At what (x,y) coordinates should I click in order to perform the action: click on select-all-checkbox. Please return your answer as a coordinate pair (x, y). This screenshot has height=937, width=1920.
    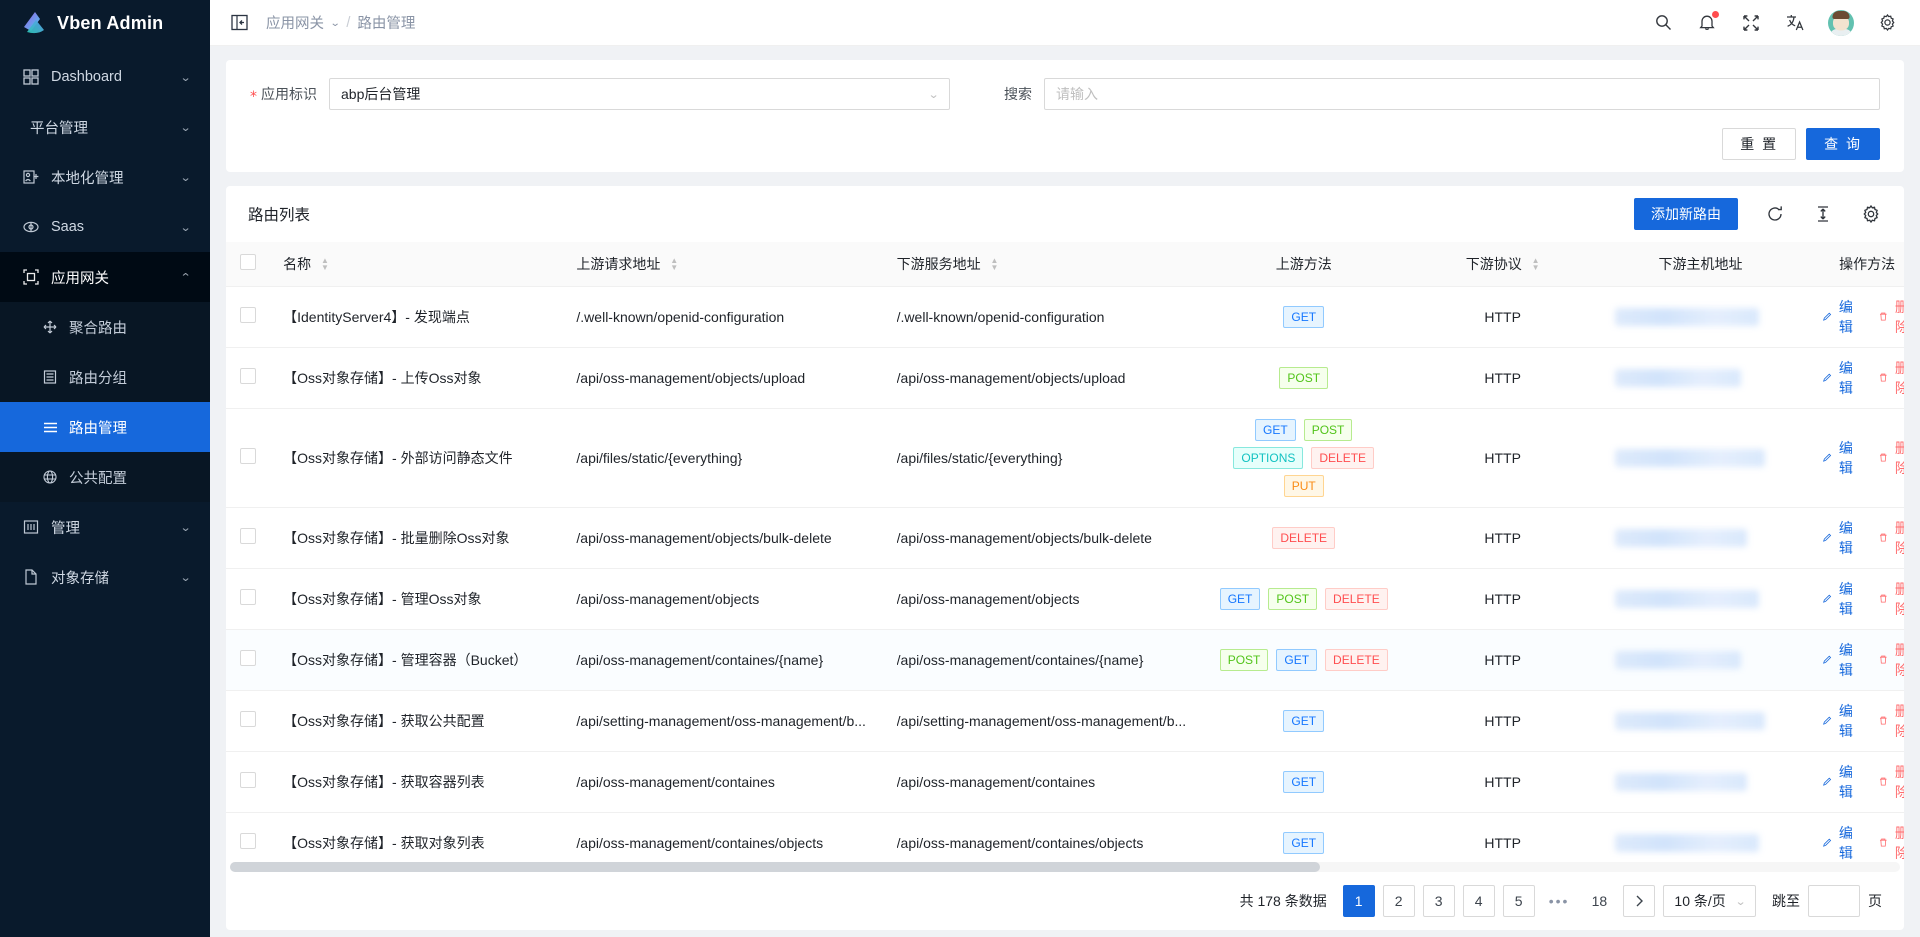
    Looking at the image, I should click on (248, 262).